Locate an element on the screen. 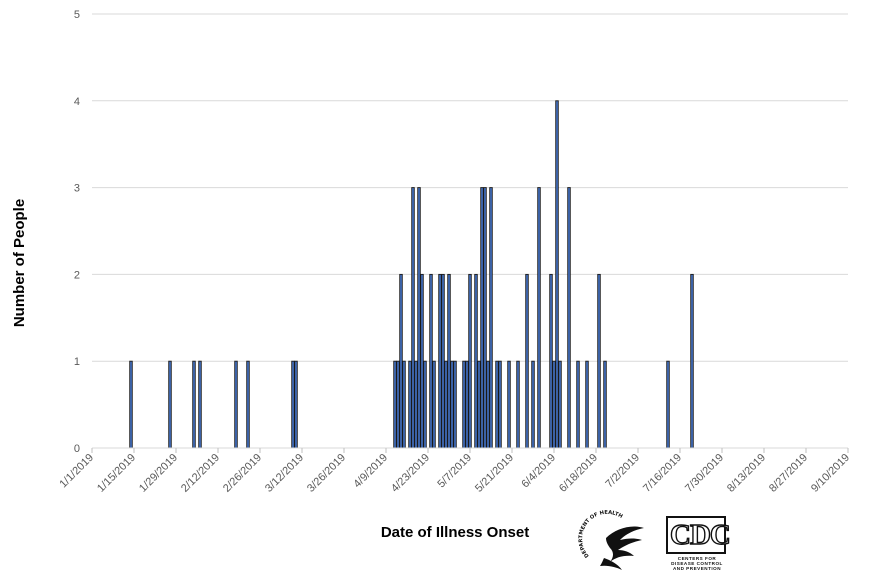  bar-6-3-2019 is located at coordinates (551, 361).